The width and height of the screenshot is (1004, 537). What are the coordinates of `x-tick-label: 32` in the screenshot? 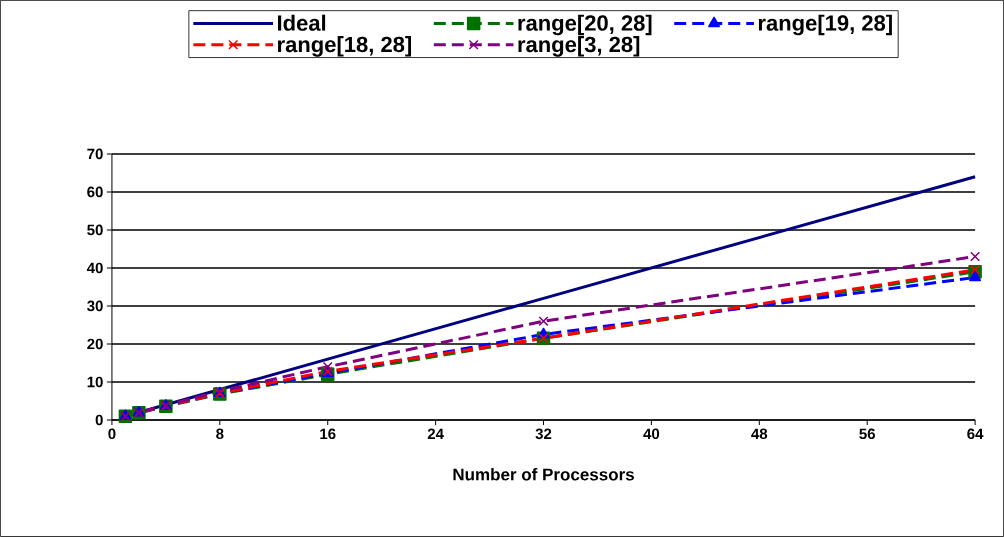 It's located at (543, 434).